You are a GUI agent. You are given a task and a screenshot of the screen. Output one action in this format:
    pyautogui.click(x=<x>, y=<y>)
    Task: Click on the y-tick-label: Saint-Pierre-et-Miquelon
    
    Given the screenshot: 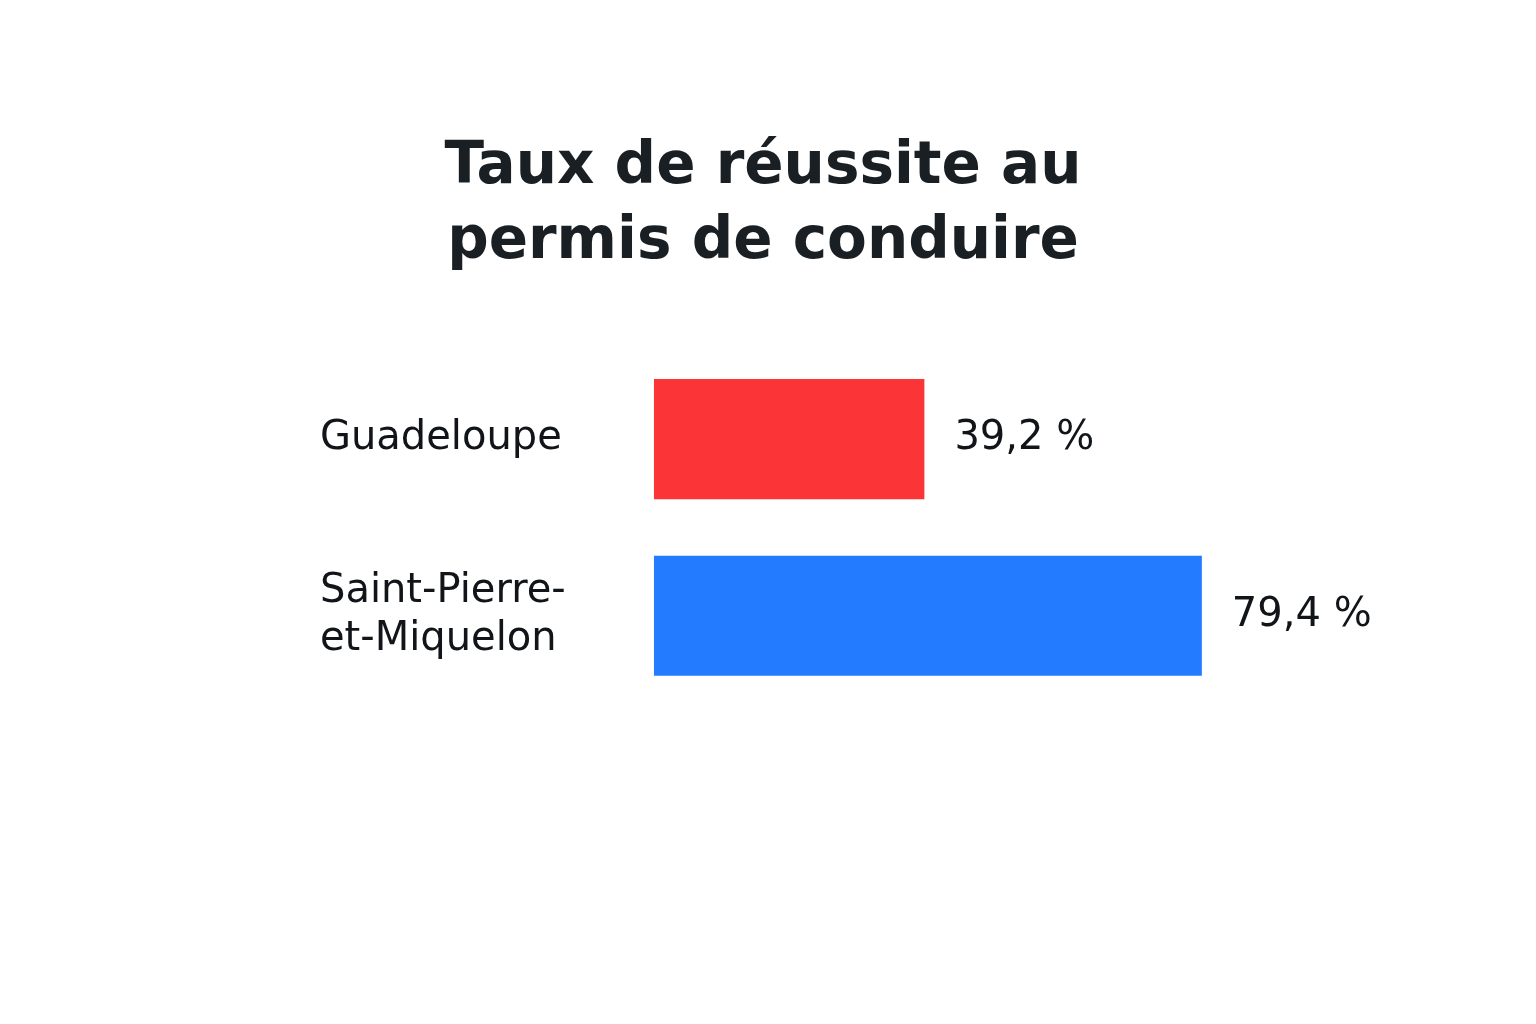 What is the action you would take?
    pyautogui.click(x=443, y=612)
    